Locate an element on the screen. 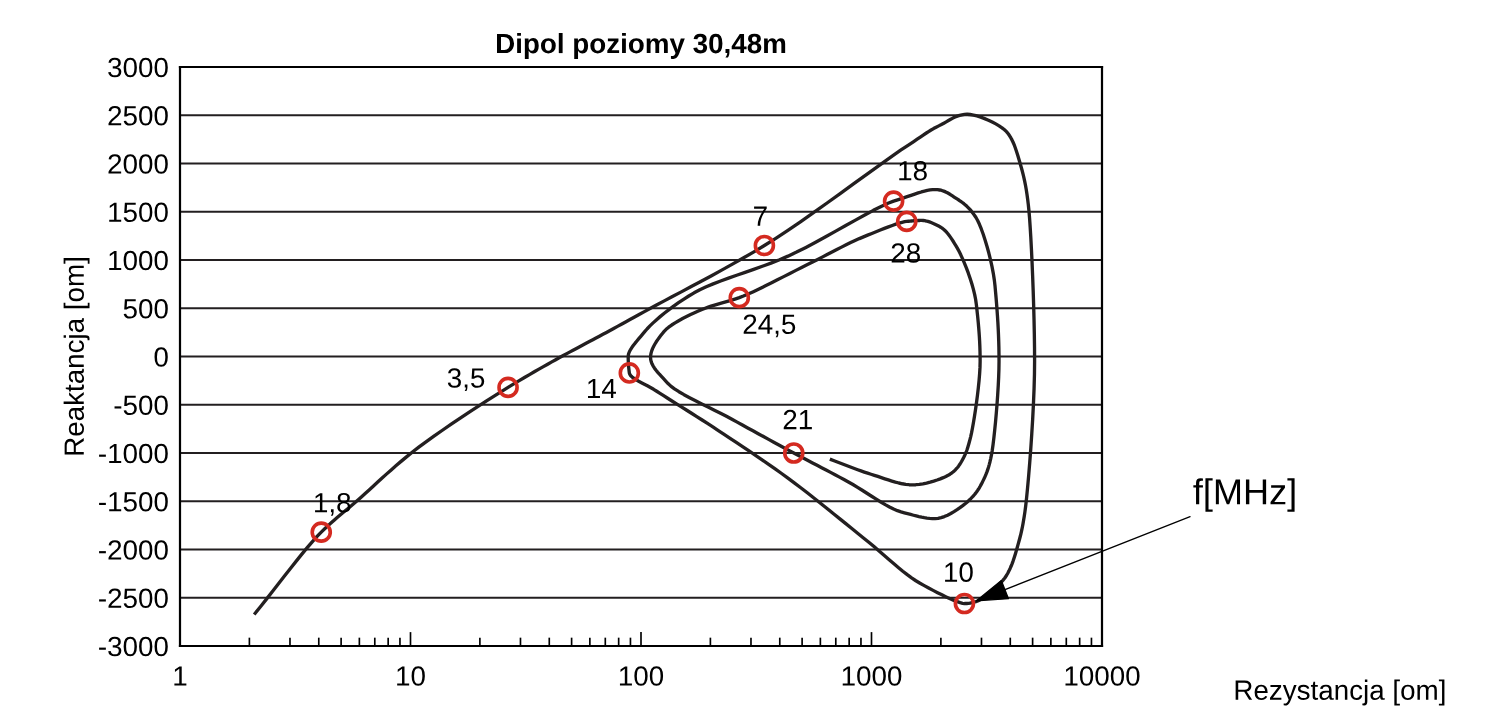  y-tick-label: 0 is located at coordinates (161, 357).